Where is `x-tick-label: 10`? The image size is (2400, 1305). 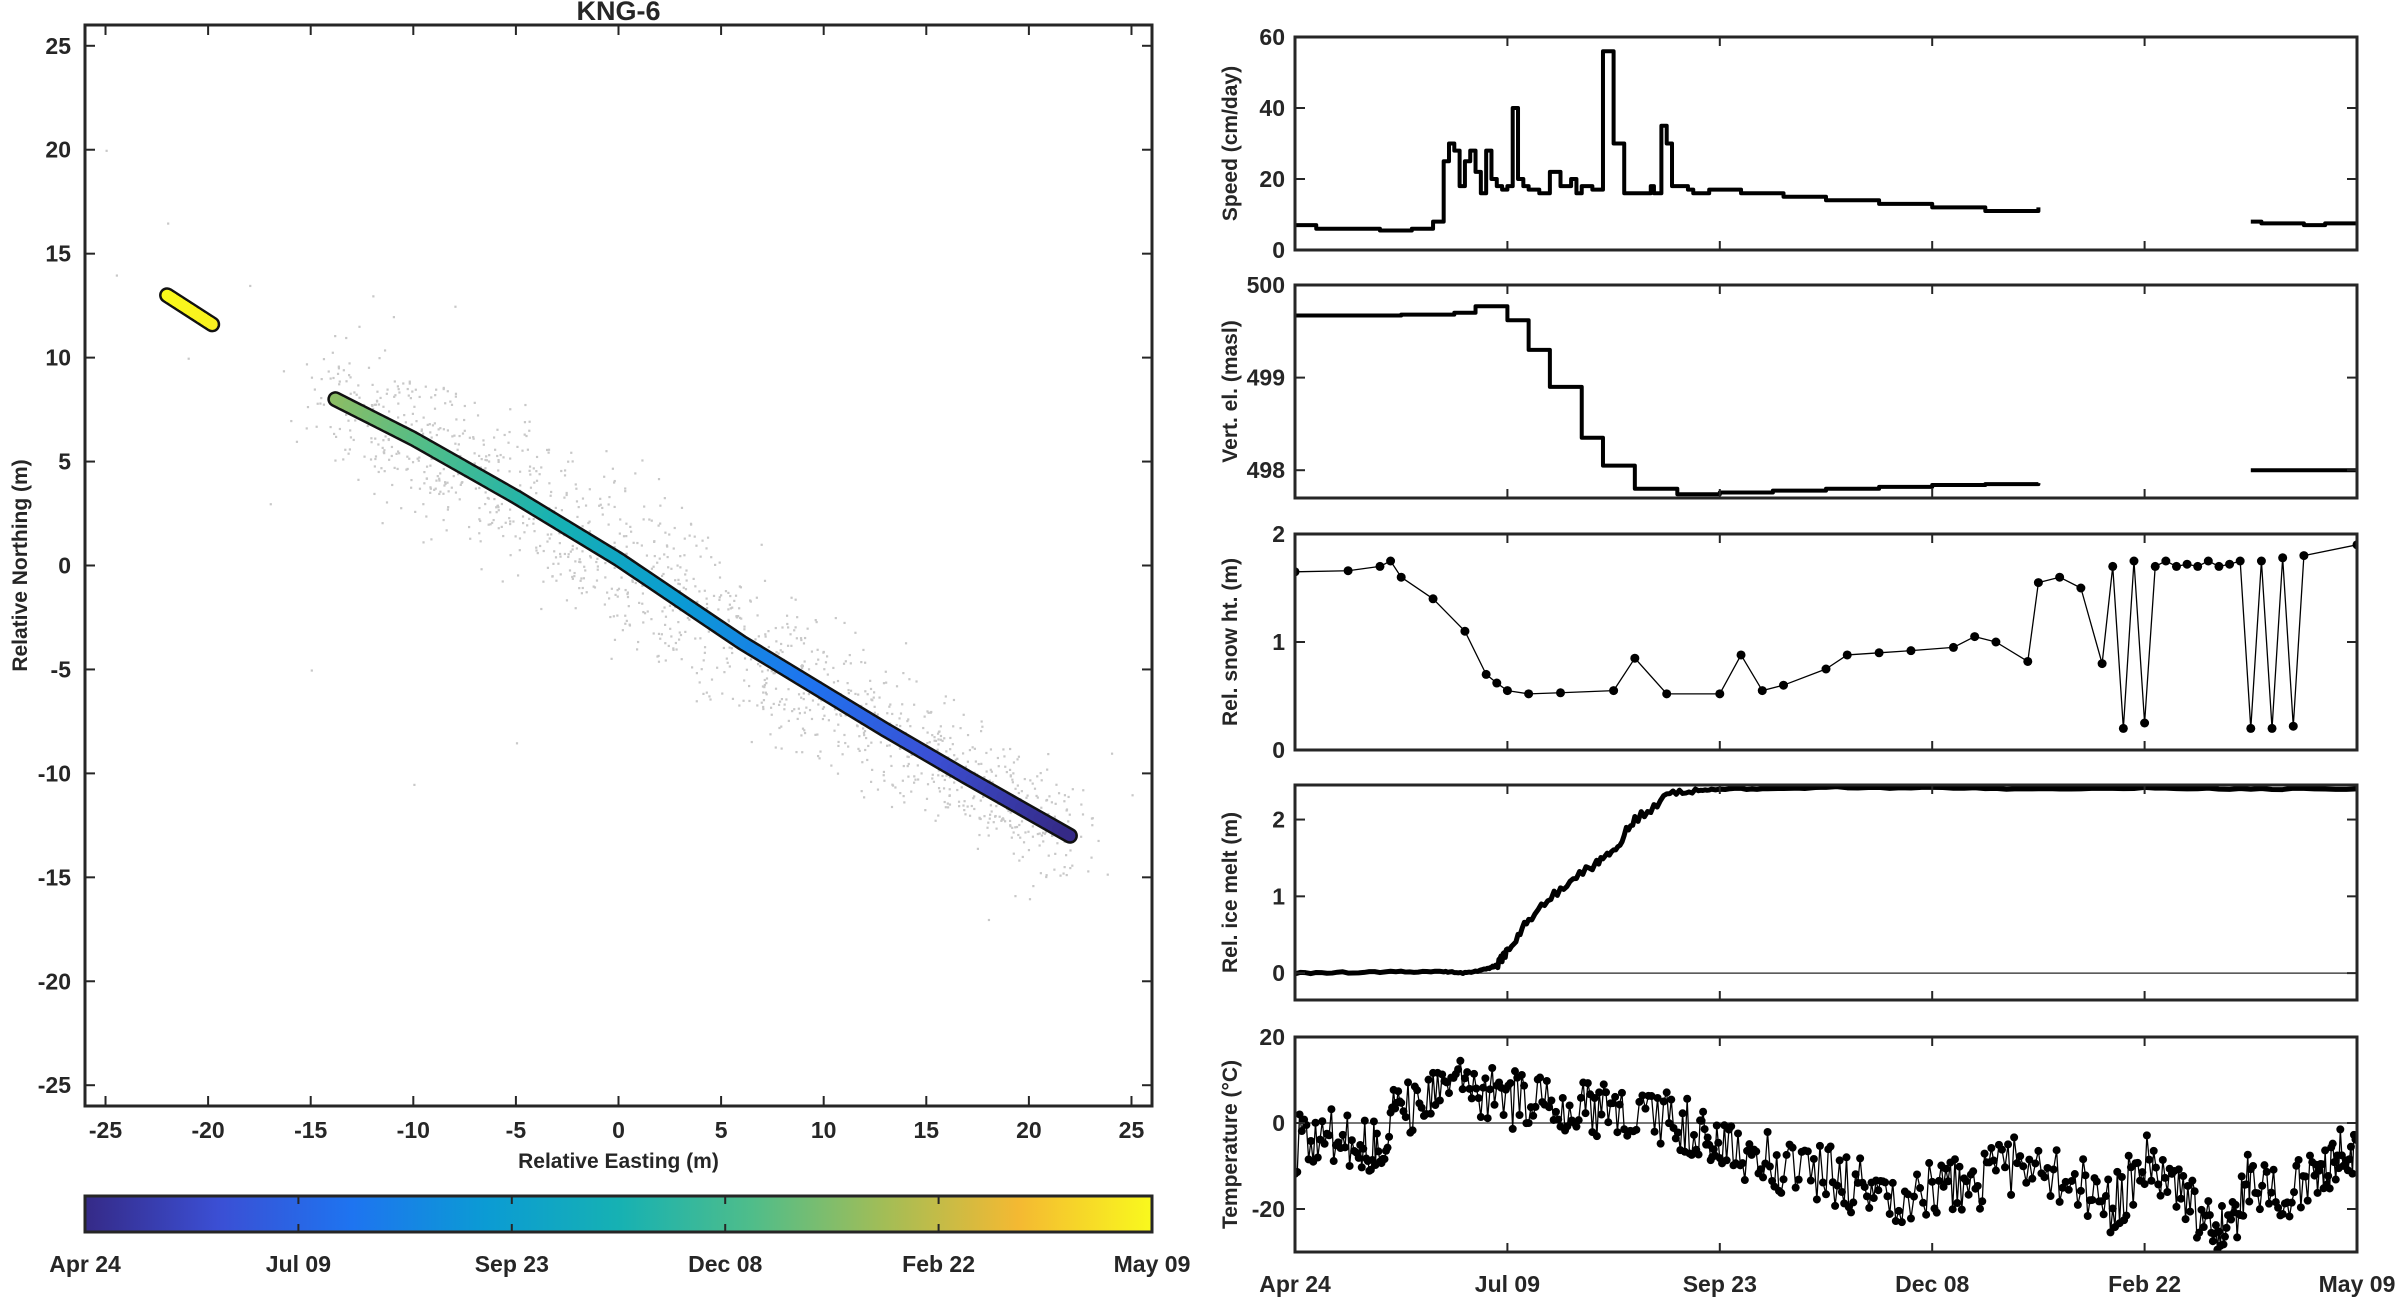 x-tick-label: 10 is located at coordinates (824, 1130).